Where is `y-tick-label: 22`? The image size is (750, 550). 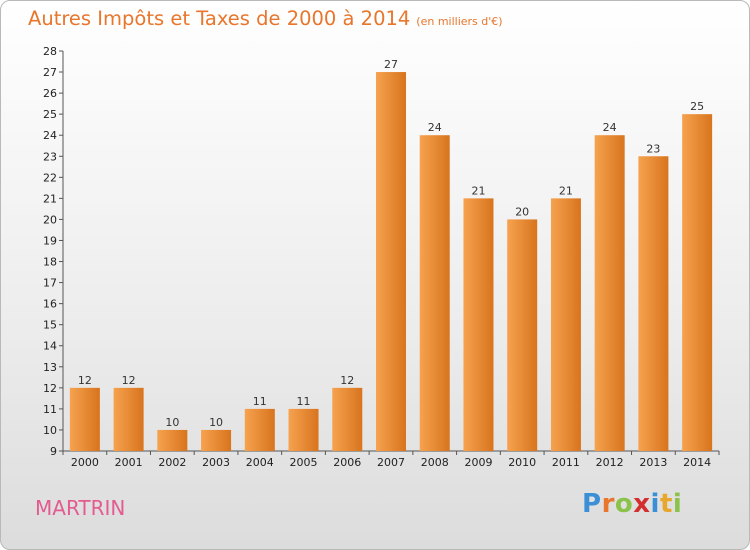
y-tick-label: 22 is located at coordinates (50, 177).